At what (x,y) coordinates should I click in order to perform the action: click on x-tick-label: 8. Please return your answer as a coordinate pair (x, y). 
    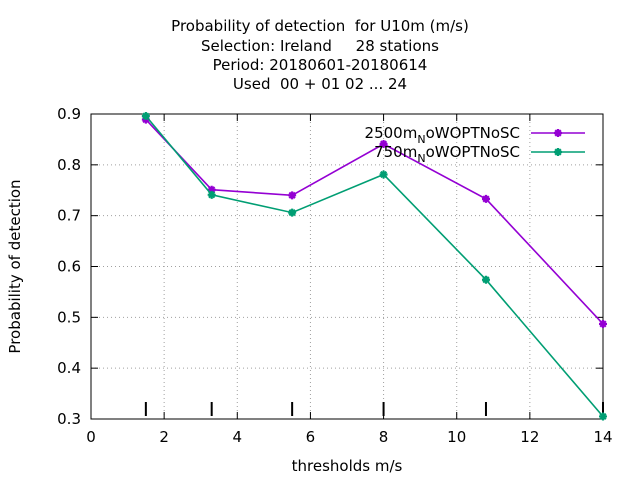
    Looking at the image, I should click on (384, 437).